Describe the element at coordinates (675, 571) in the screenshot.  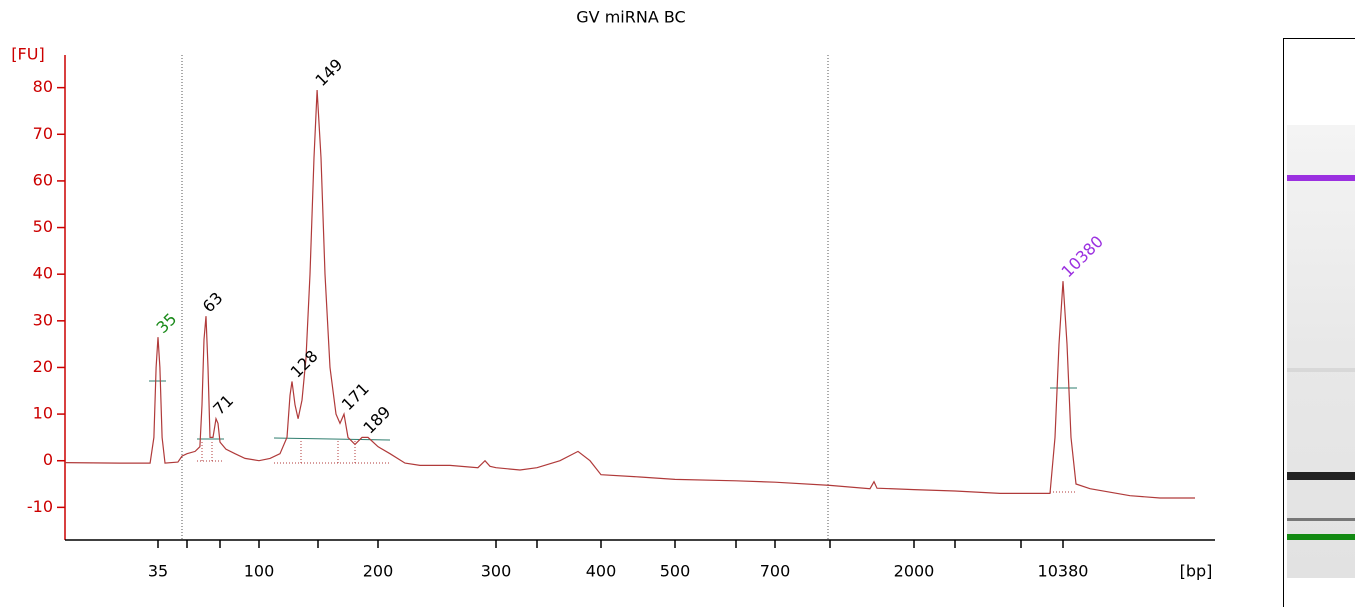
I see `x-tick-label: 500` at that location.